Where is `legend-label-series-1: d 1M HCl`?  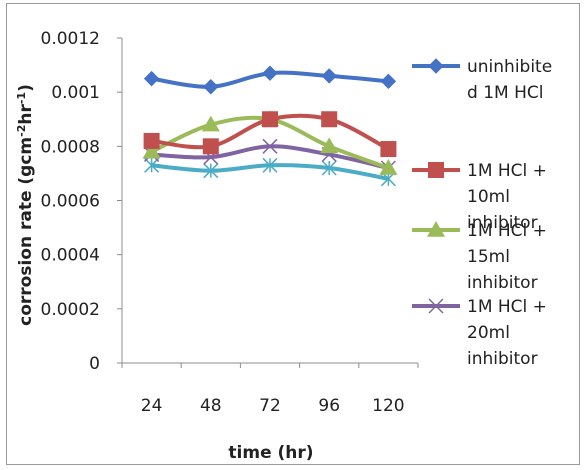
legend-label-series-1: d 1M HCl is located at coordinates (505, 93).